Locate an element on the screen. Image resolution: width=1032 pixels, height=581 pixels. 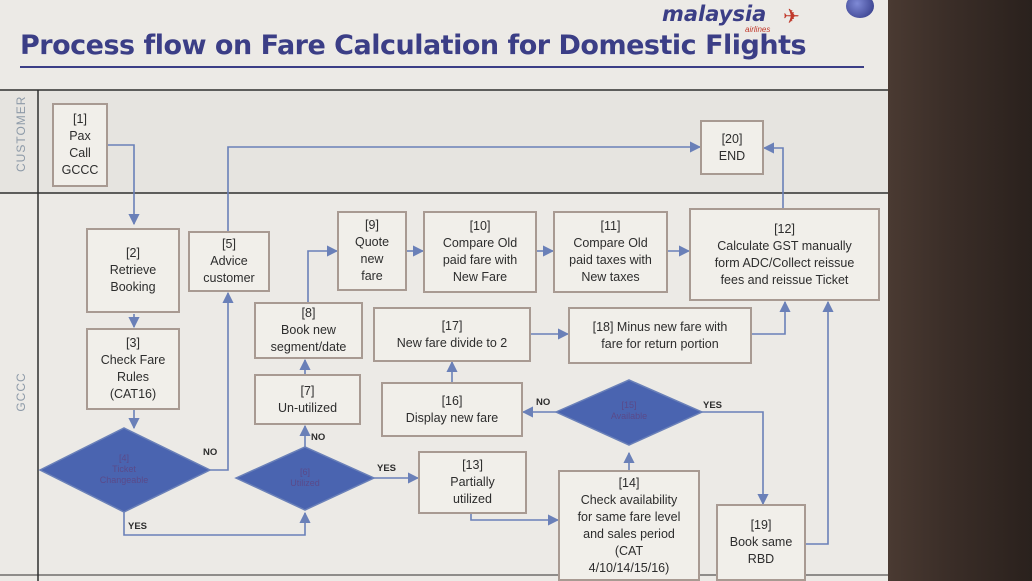
background-wall is located at coordinates (960, 290).